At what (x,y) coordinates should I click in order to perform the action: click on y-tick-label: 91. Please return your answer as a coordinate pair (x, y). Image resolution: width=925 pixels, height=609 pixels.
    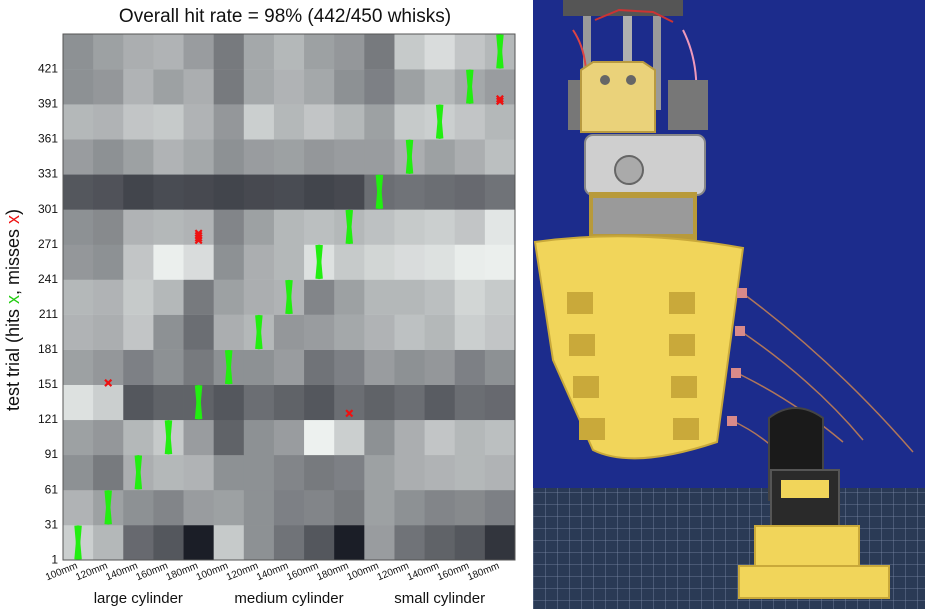
    Looking at the image, I should click on (52, 454).